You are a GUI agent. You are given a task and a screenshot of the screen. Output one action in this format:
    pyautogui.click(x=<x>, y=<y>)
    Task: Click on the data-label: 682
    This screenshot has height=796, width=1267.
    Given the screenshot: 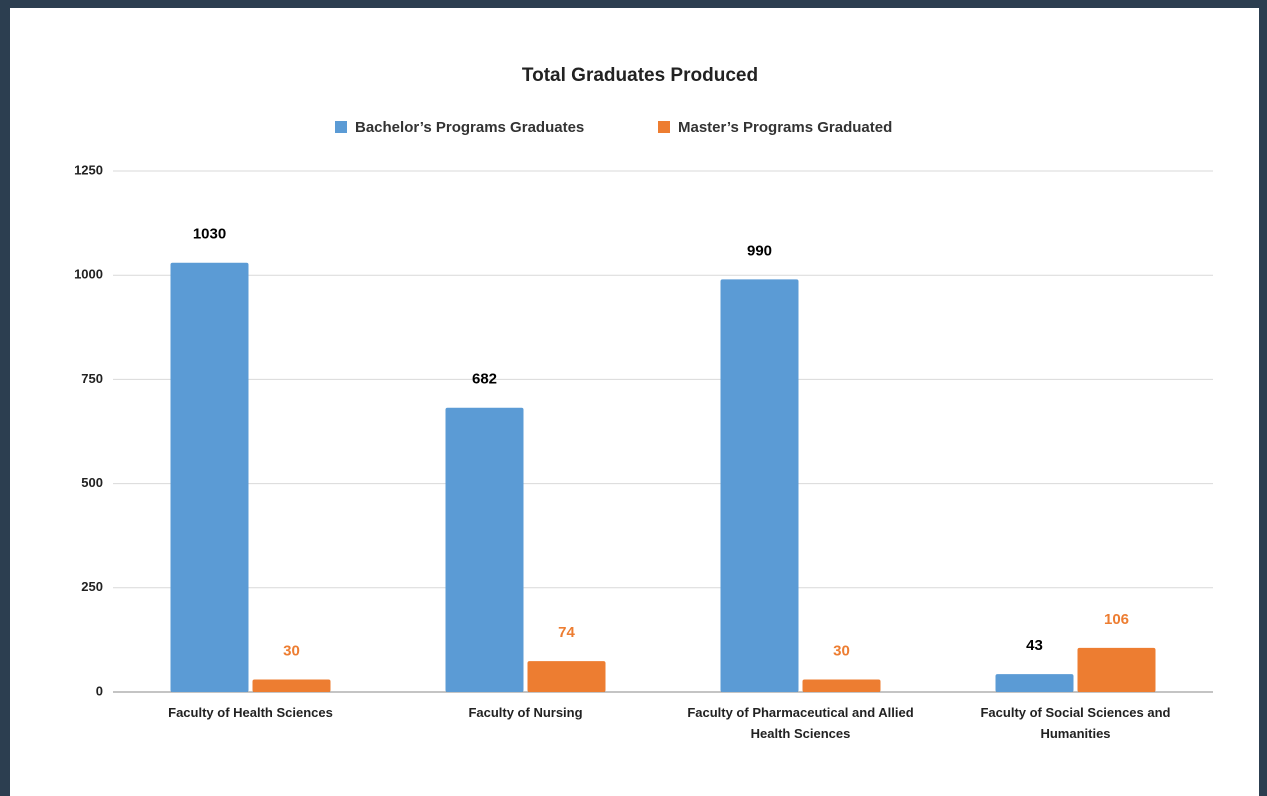 What is the action you would take?
    pyautogui.click(x=484, y=379)
    